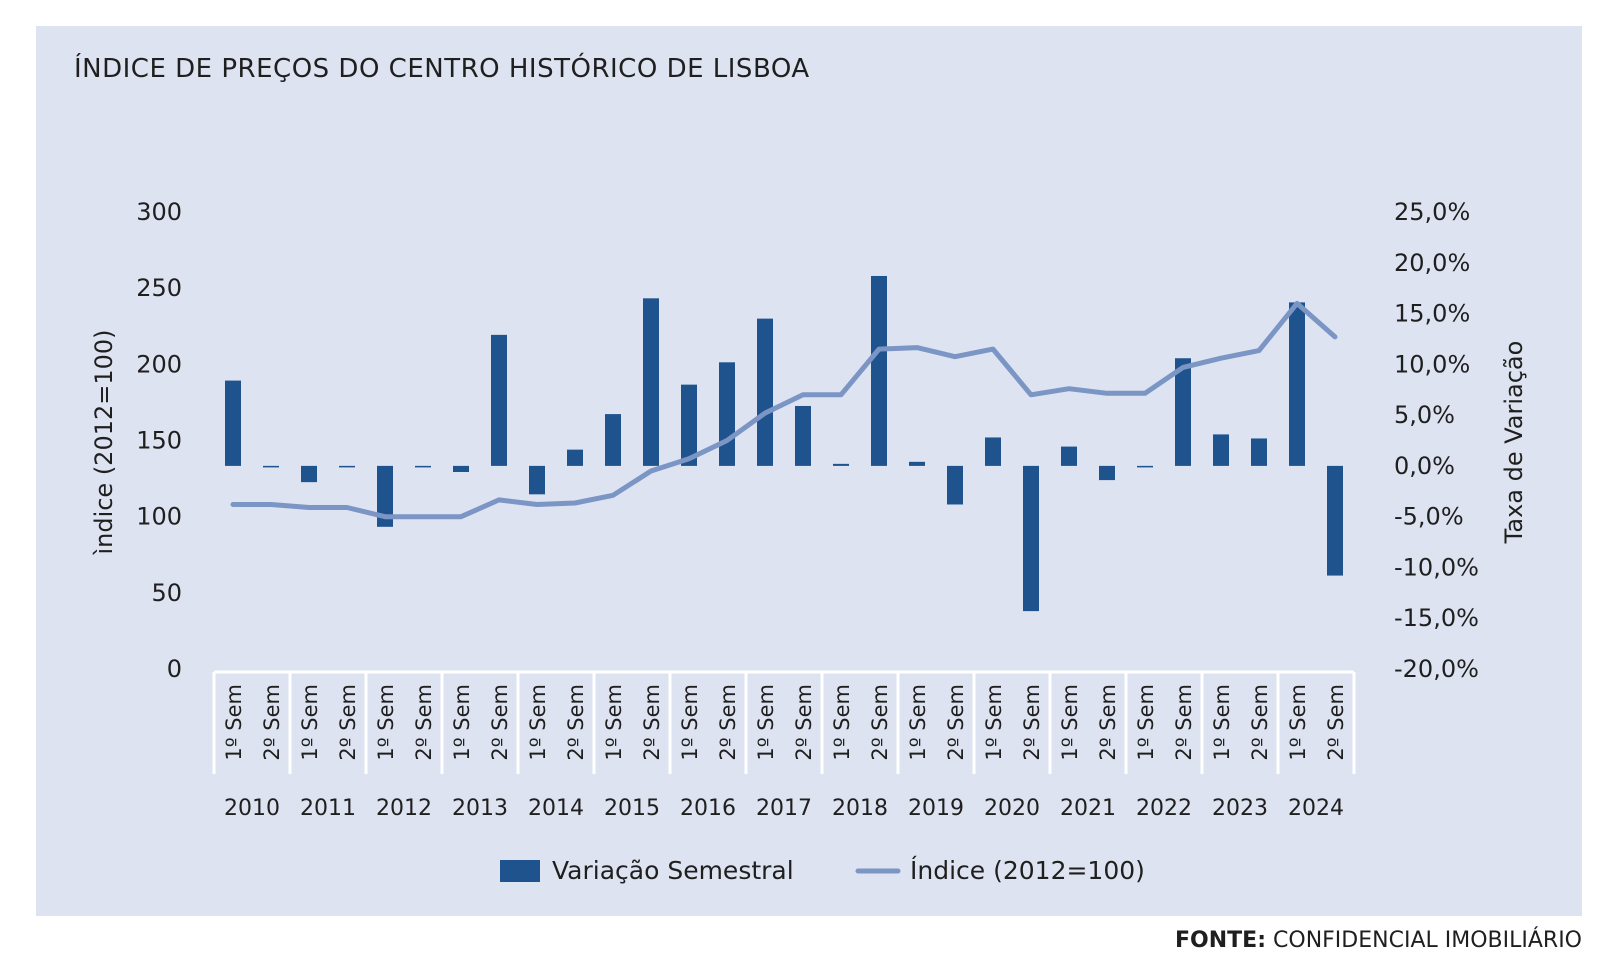  I want to click on left-axis-tick-label: 150, so click(159, 441).